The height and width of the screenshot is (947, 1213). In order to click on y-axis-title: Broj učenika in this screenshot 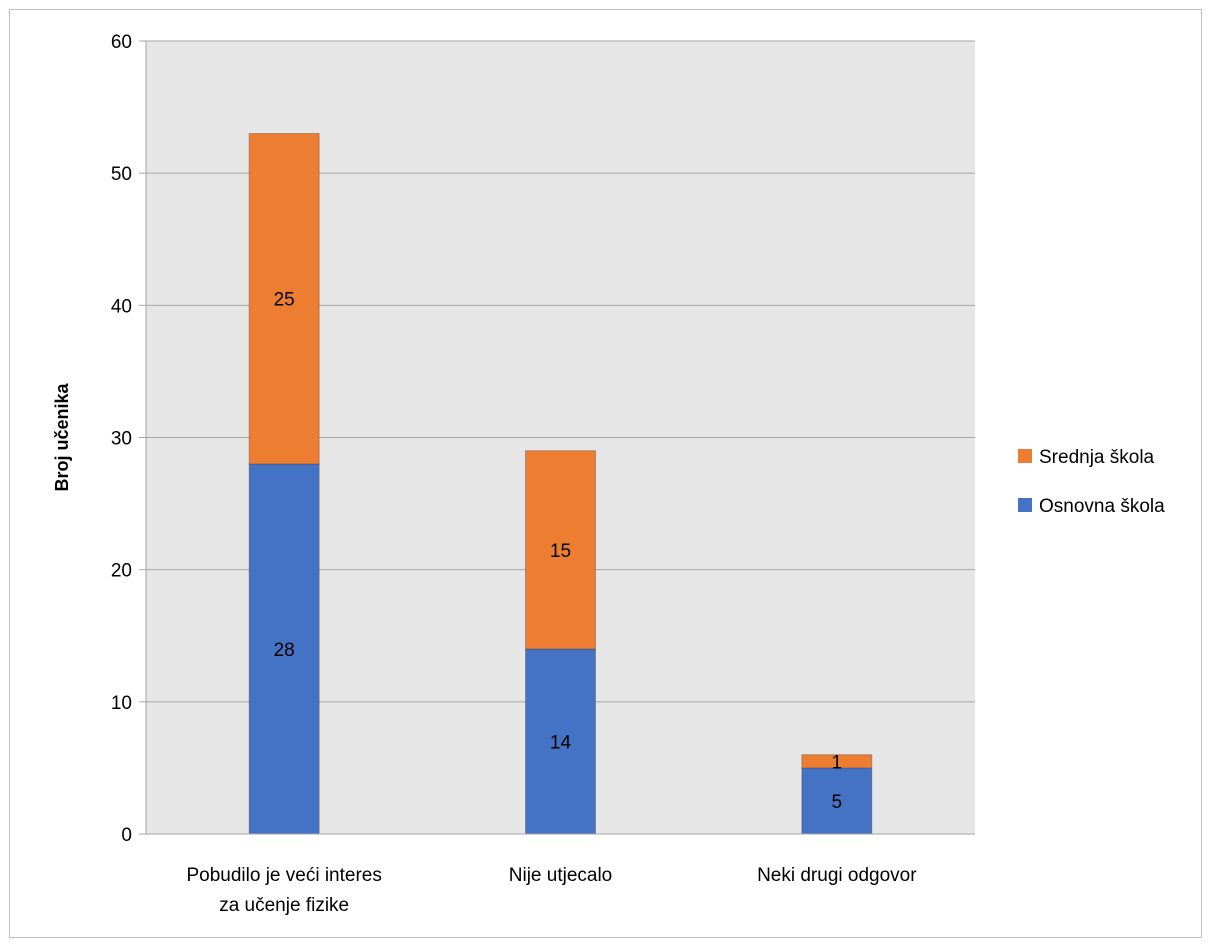, I will do `click(62, 436)`.